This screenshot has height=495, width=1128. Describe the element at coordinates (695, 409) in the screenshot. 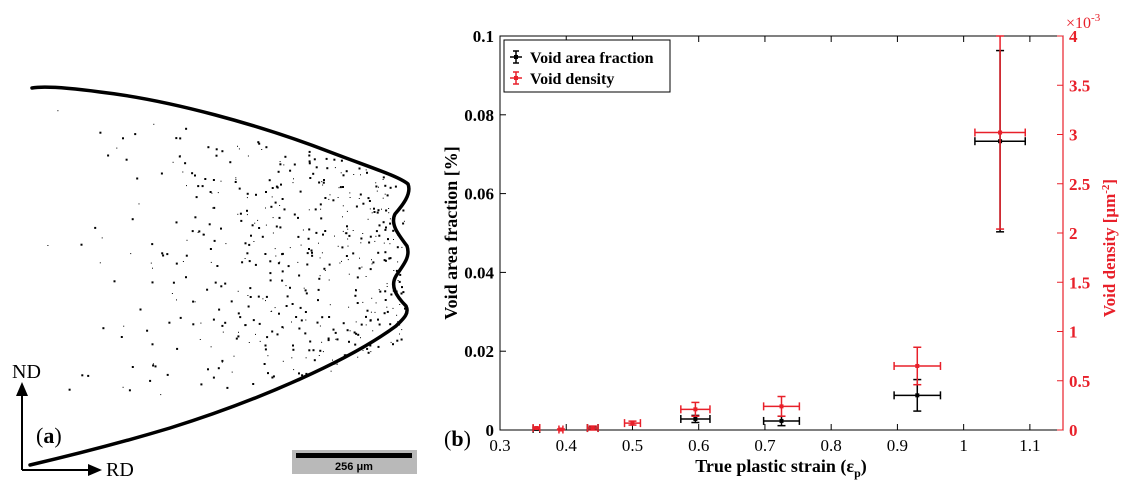

I see `void-density-point` at that location.